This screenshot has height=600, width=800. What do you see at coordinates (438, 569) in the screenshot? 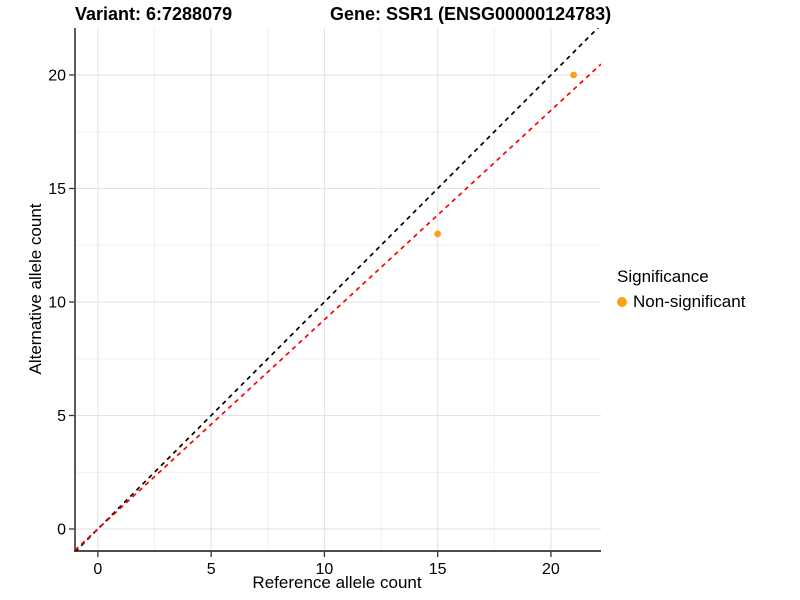
I see `x-tick-label: 15` at bounding box center [438, 569].